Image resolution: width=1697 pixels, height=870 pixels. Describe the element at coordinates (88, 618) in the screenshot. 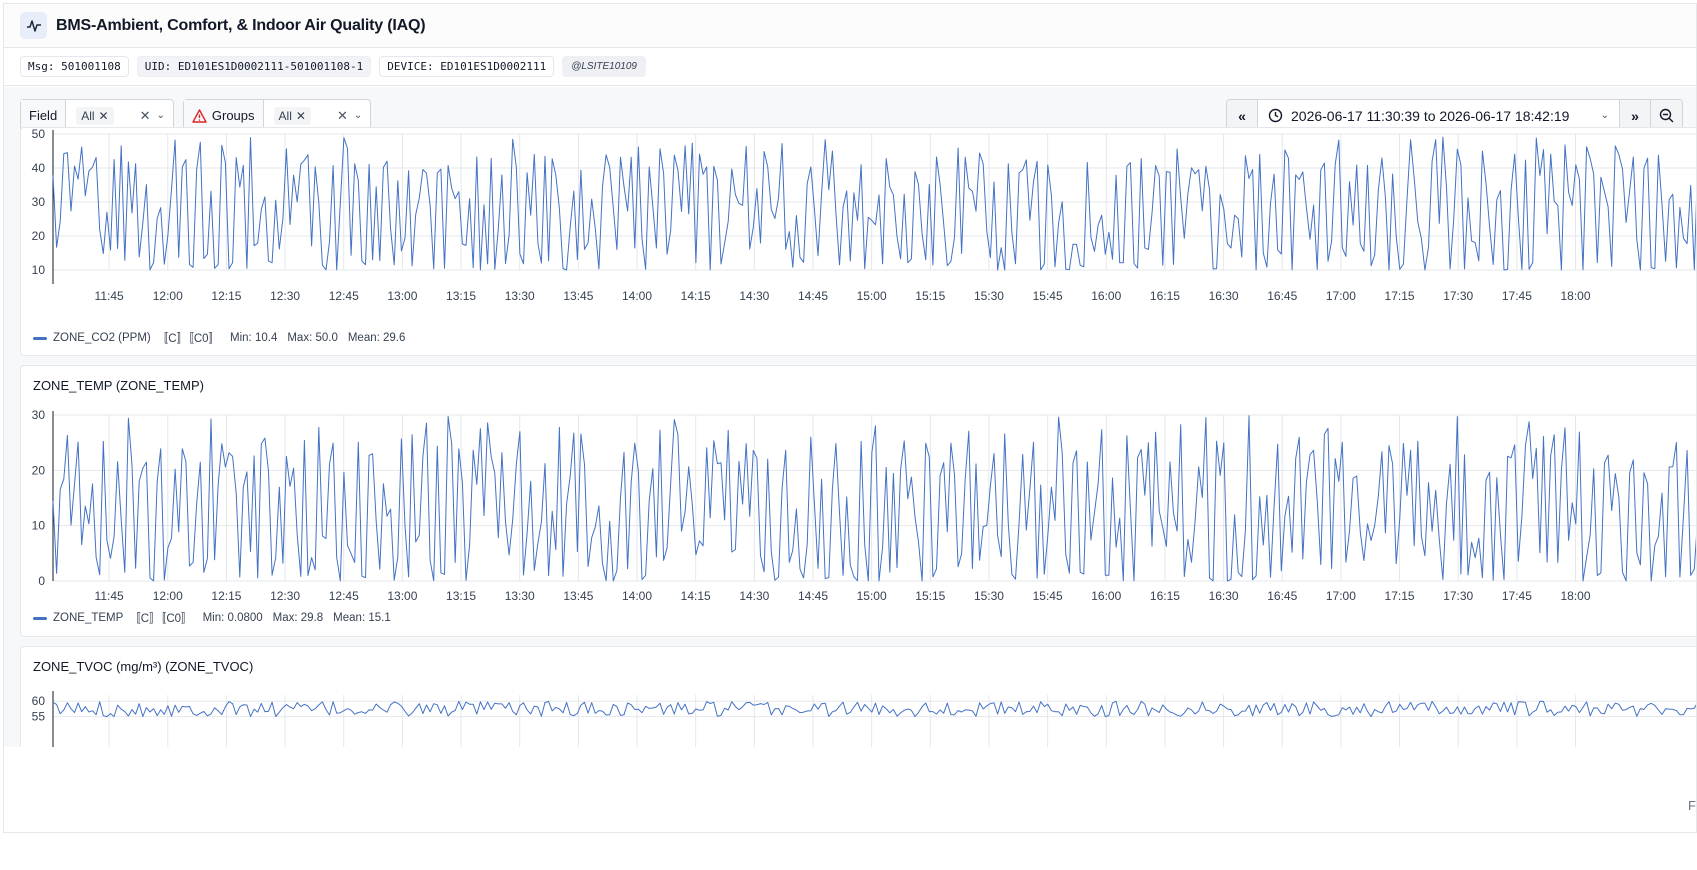

I see `legend-series-name: ZONE_TEMP` at that location.